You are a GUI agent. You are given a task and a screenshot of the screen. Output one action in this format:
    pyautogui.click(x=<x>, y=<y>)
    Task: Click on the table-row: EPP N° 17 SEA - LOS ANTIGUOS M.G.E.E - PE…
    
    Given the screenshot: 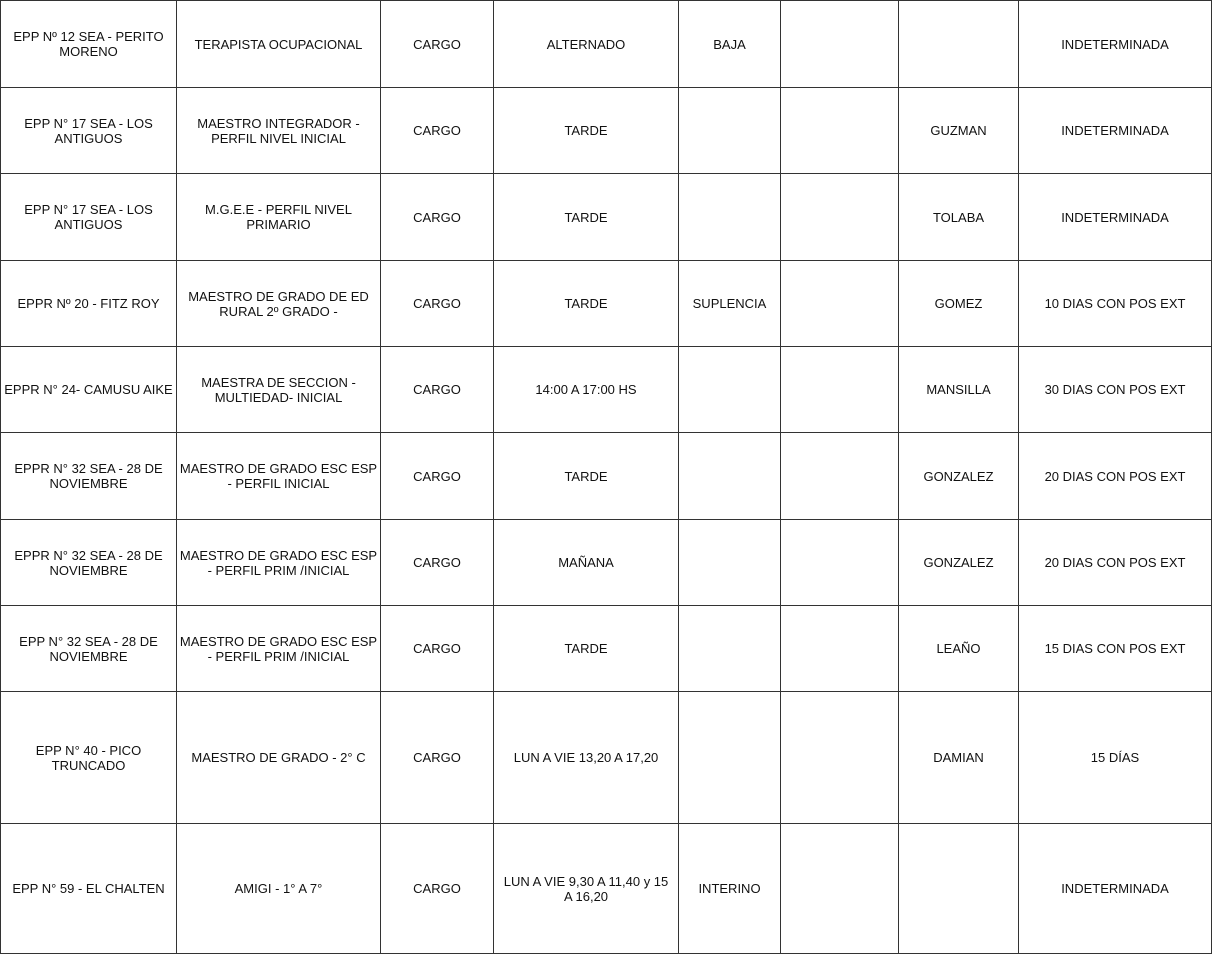 What is the action you would take?
    pyautogui.click(x=606, y=217)
    